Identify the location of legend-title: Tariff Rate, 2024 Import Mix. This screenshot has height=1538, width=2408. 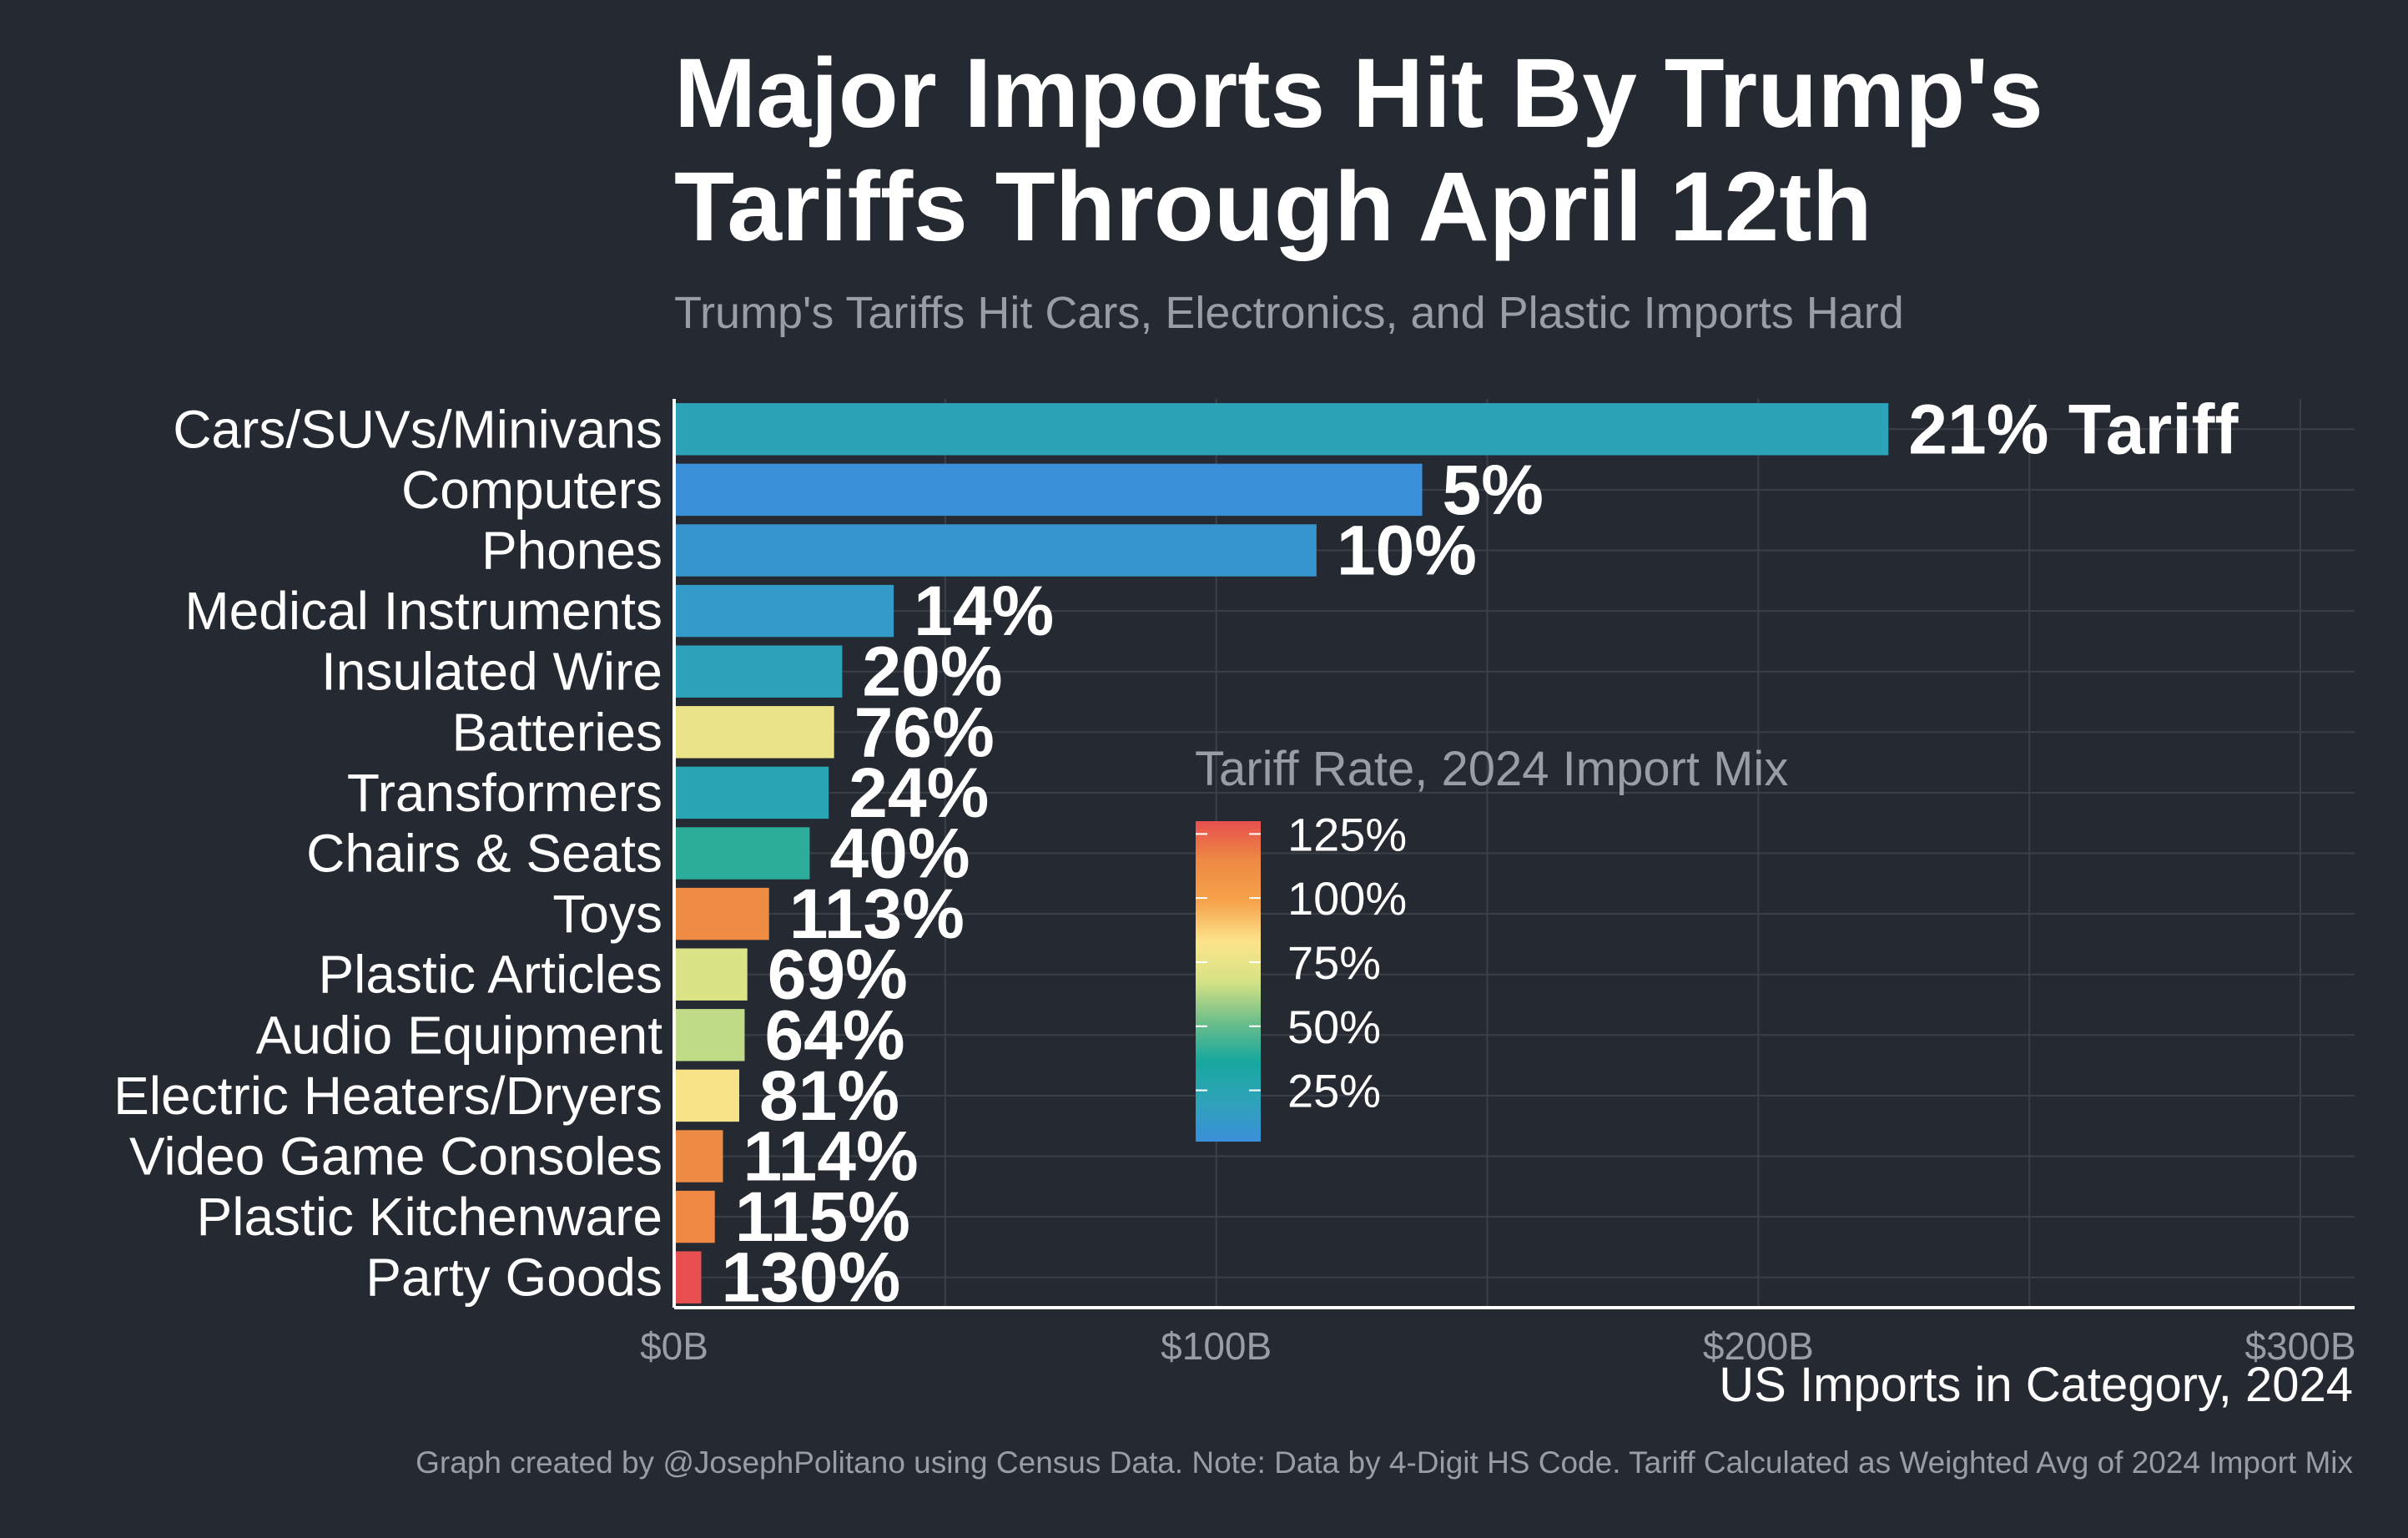
(1492, 769).